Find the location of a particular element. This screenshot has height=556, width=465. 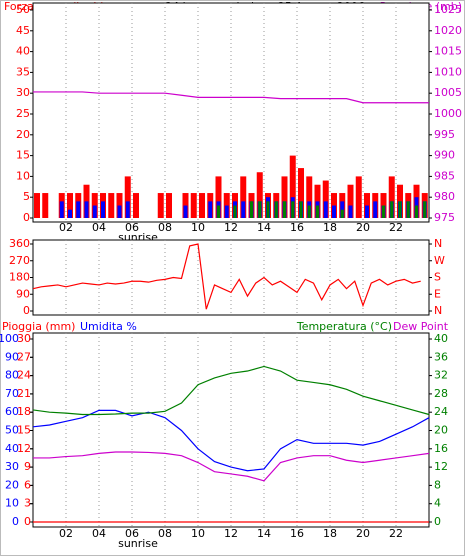

y-tick-label: 975 is located at coordinates (444, 217).